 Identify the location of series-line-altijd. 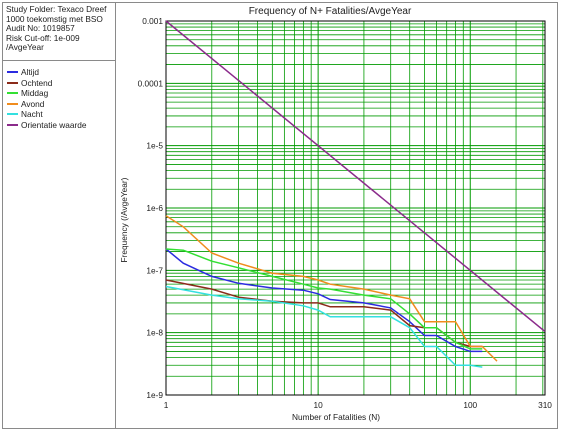
(324, 300).